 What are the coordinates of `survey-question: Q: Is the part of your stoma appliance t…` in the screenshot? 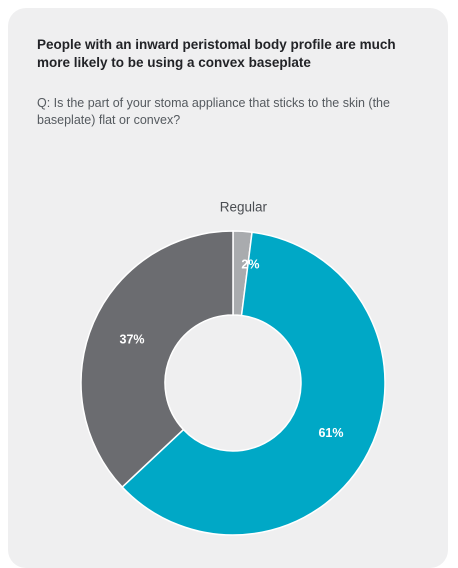 It's located at (213, 111).